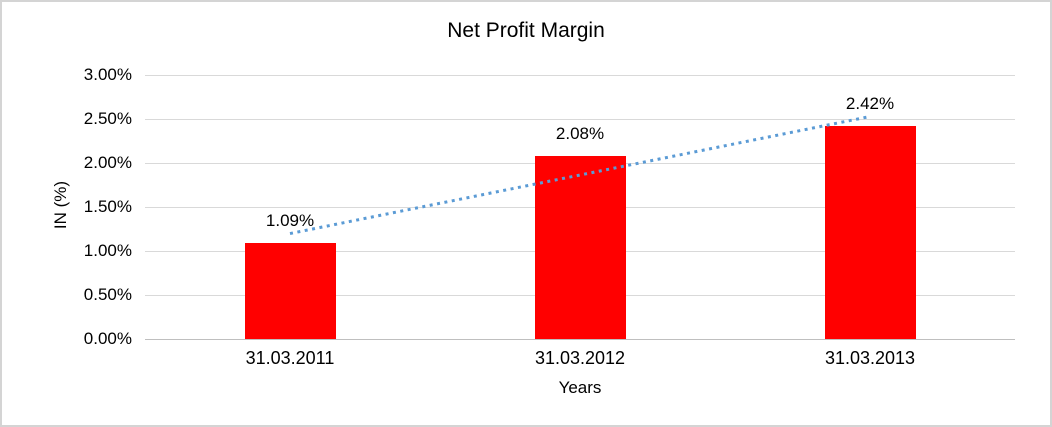 The height and width of the screenshot is (427, 1052). I want to click on data-label: 2.08%, so click(580, 133).